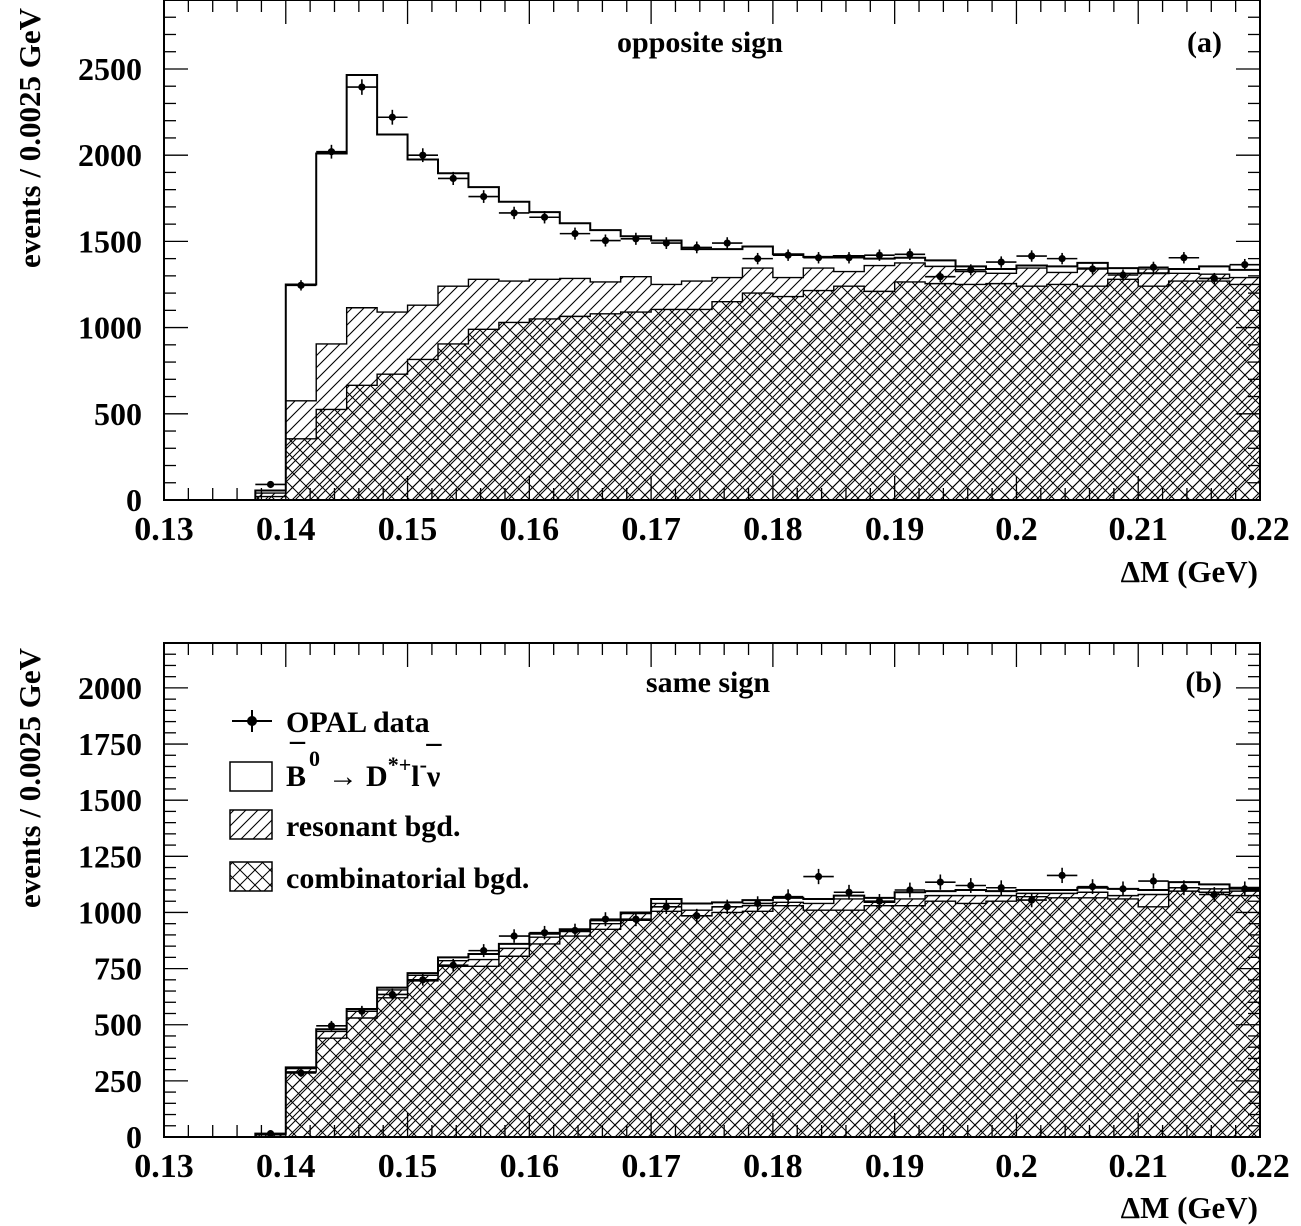  I want to click on y-tick-labels: 0 500 1000 1500 2000 2500, so click(110, 284).